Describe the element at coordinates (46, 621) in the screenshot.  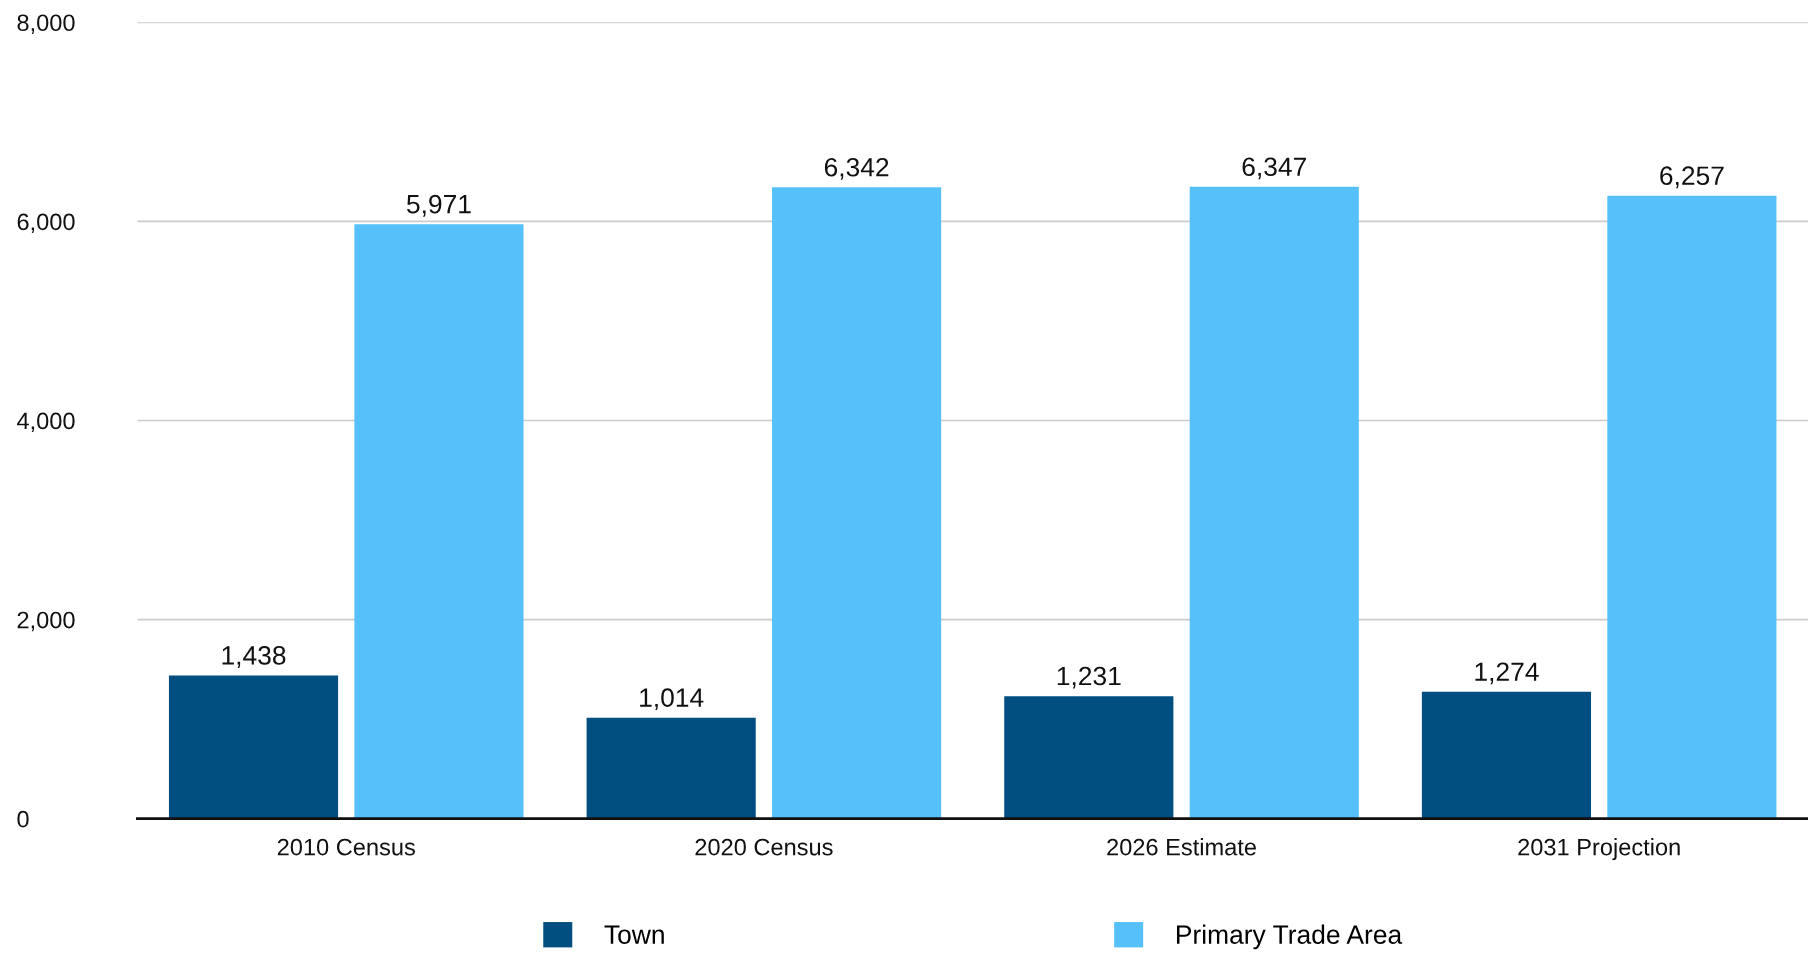
I see `y-tick-label: 2,000` at that location.